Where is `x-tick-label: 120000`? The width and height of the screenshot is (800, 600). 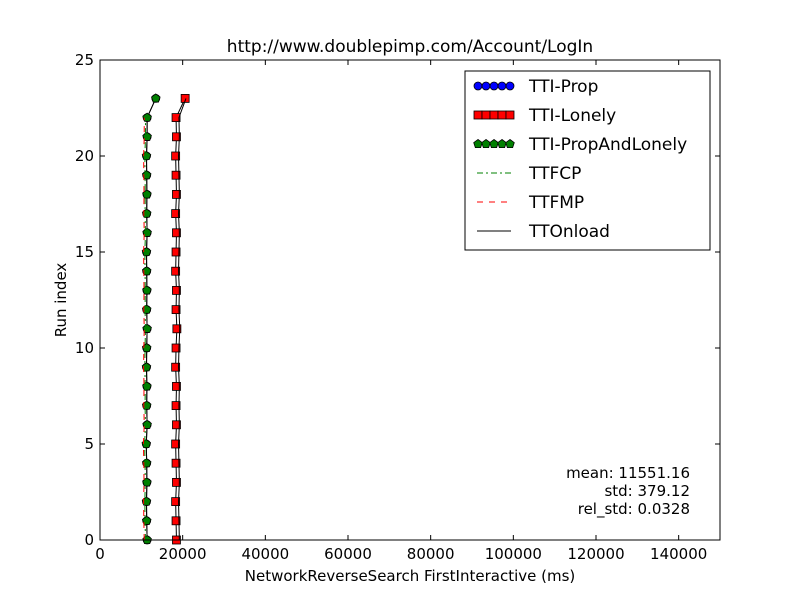
x-tick-label: 120000 is located at coordinates (595, 554).